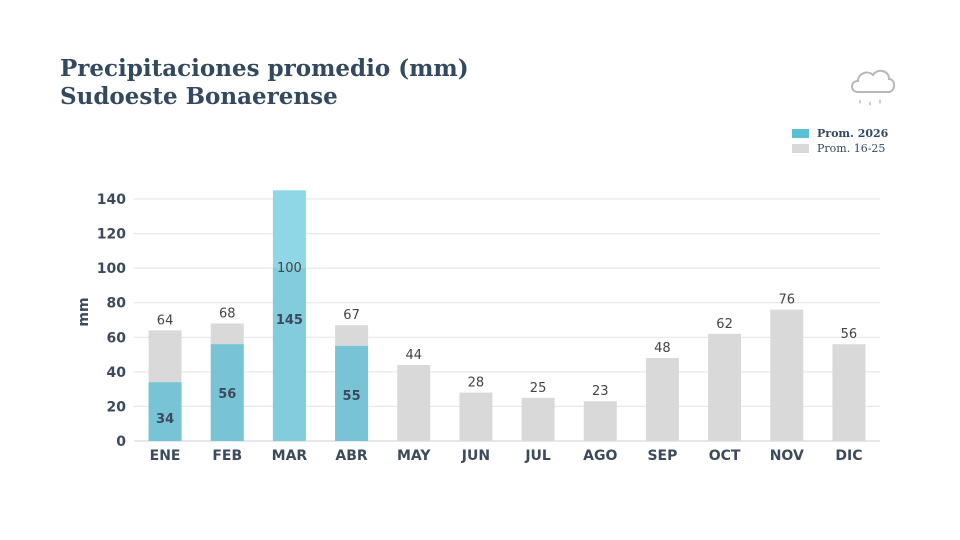 The height and width of the screenshot is (540, 960). What do you see at coordinates (662, 399) in the screenshot?
I see `bar-historical-sep` at bounding box center [662, 399].